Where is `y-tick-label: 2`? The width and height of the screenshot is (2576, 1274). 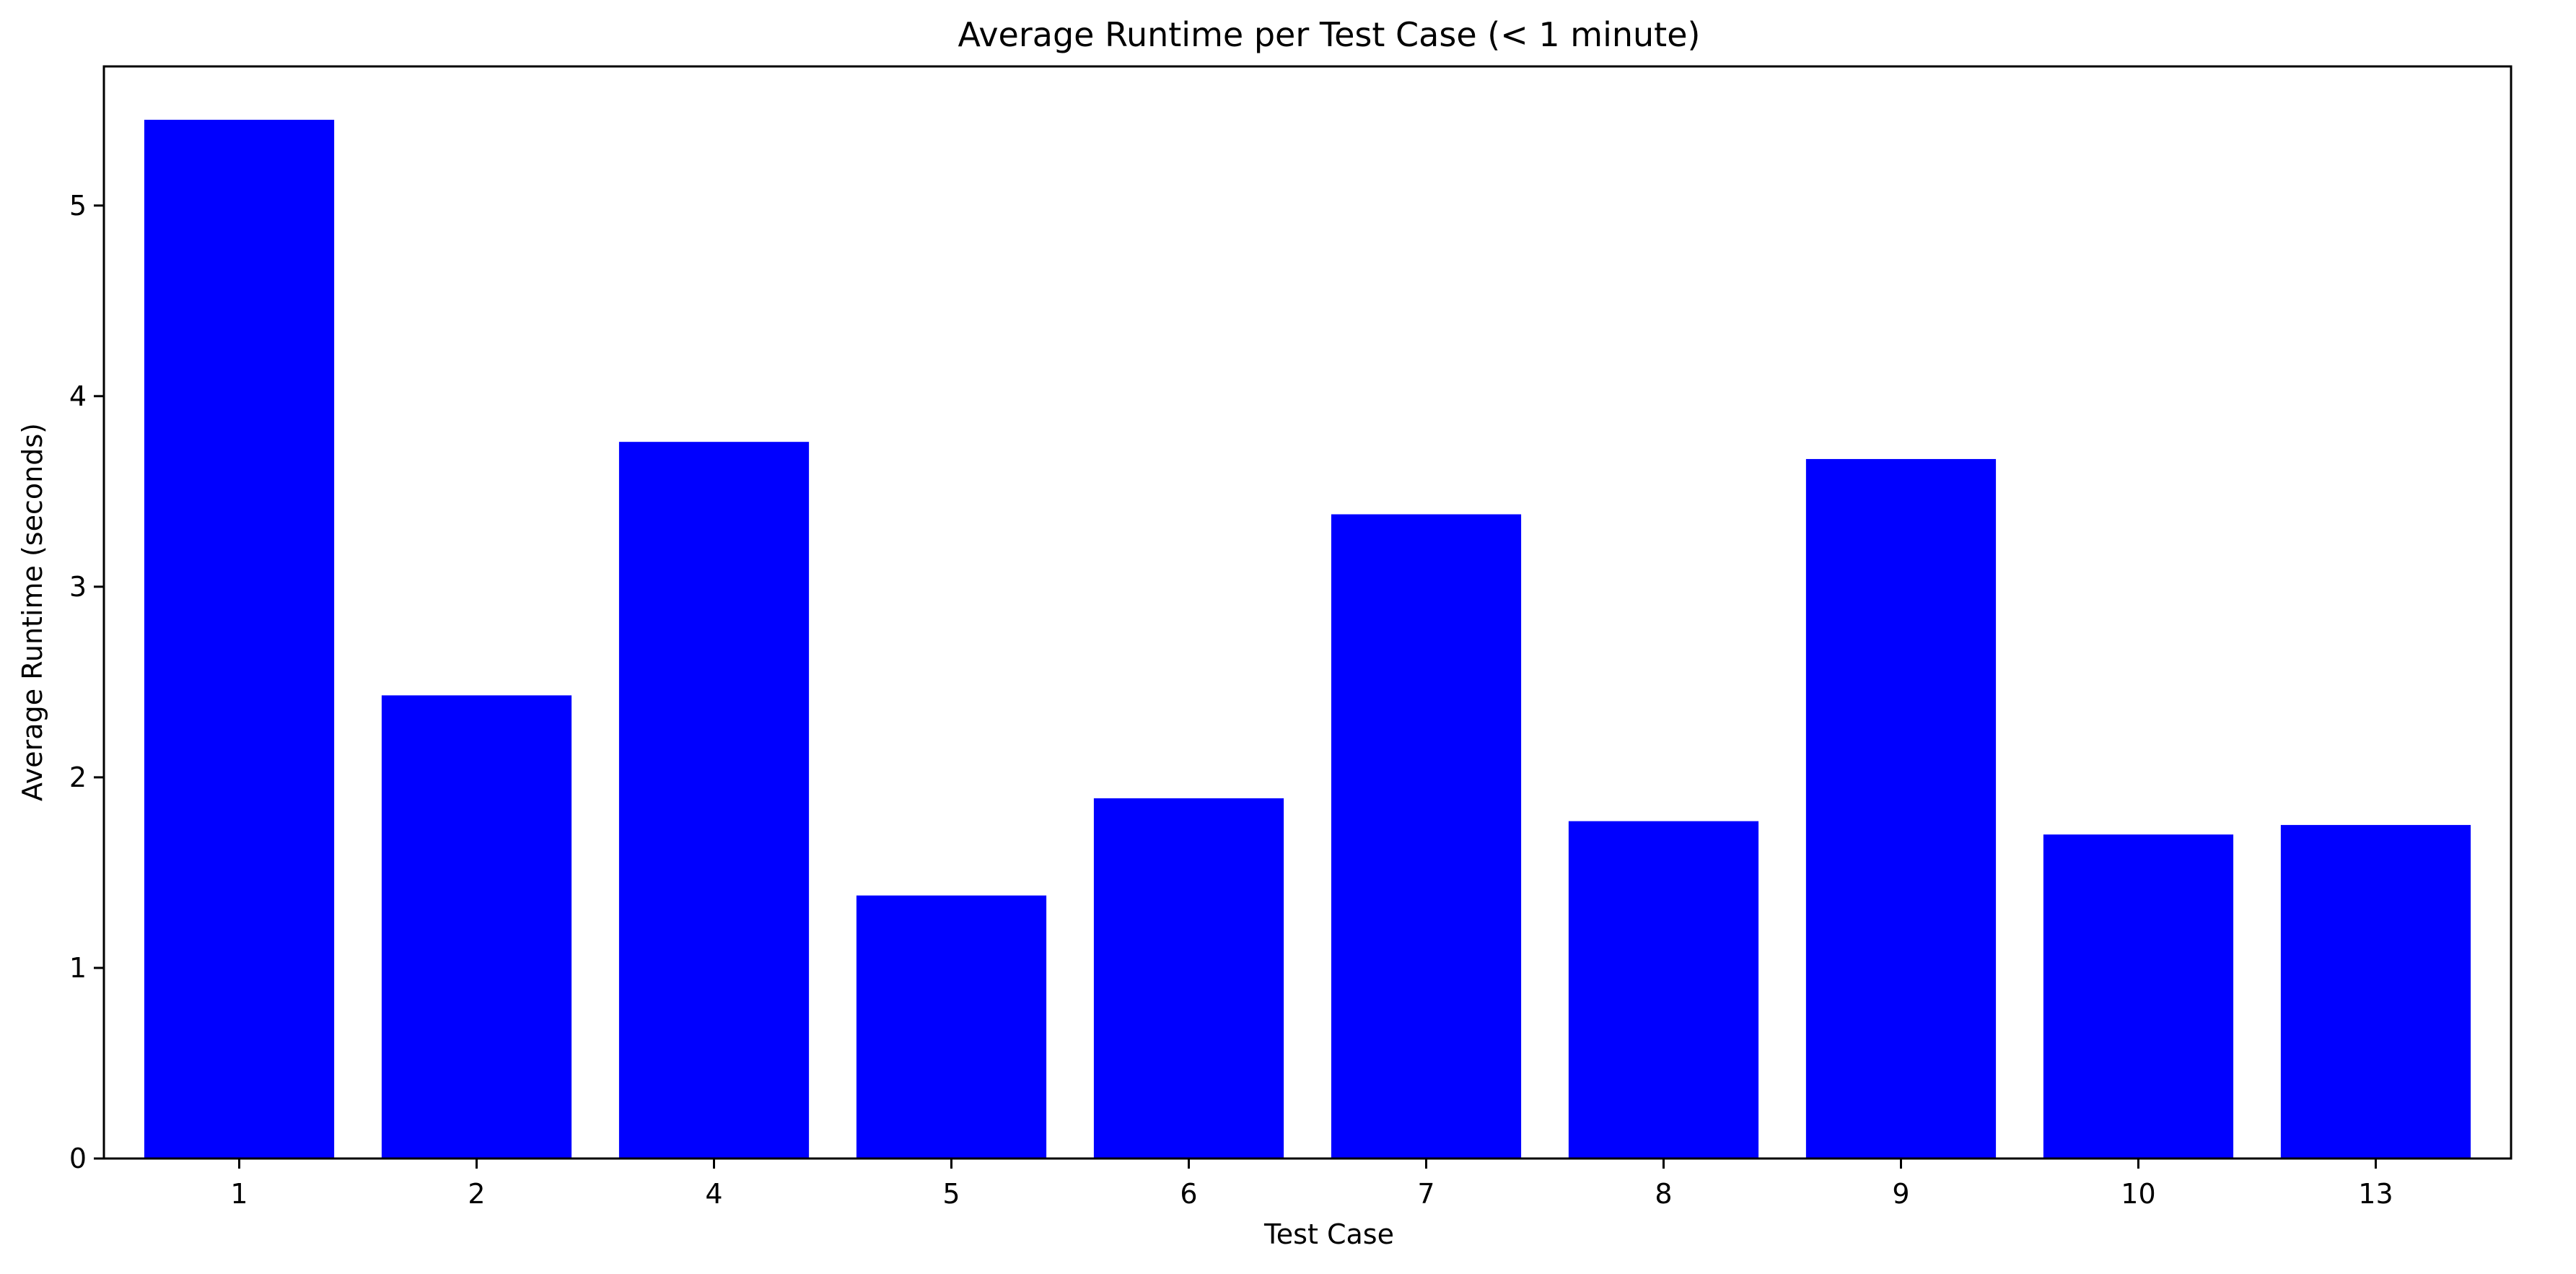 y-tick-label: 2 is located at coordinates (78, 777).